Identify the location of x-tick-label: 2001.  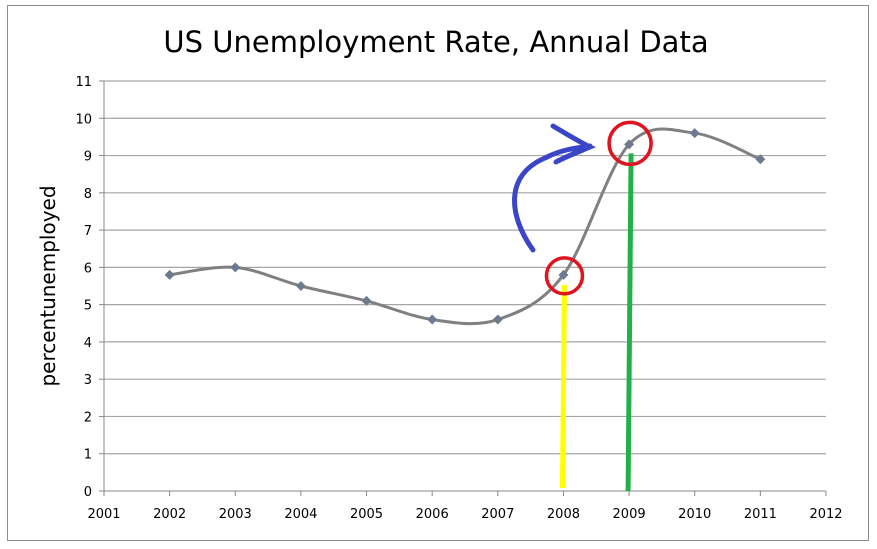
(103, 514).